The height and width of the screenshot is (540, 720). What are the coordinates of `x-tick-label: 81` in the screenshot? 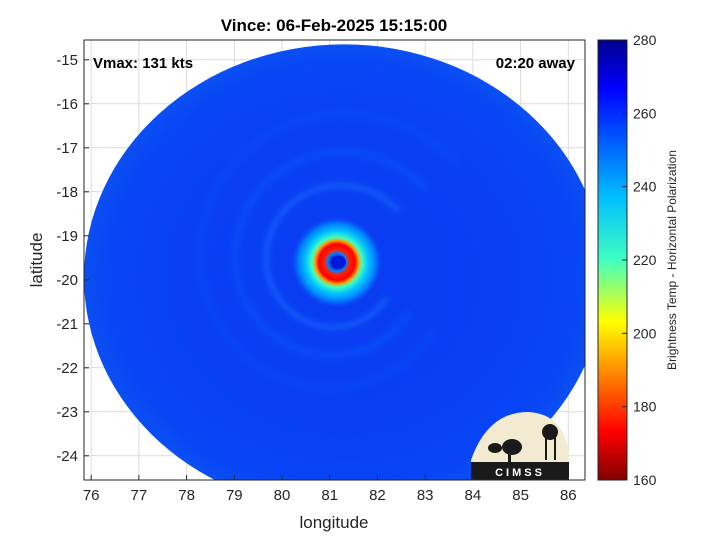 It's located at (329, 495).